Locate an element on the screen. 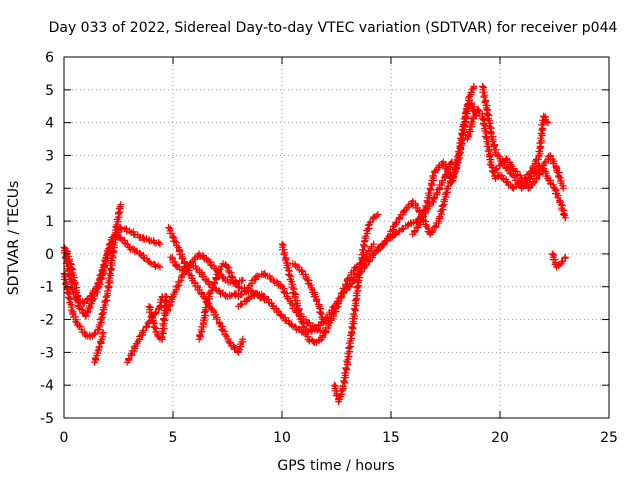  series-s13 is located at coordinates (328, 293).